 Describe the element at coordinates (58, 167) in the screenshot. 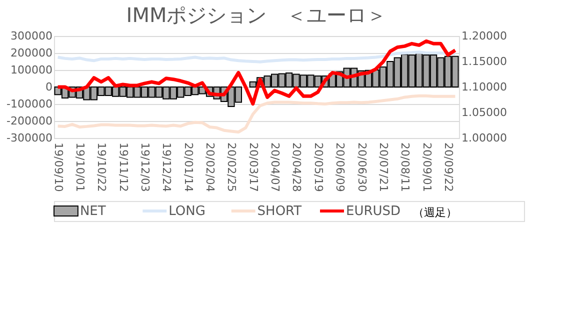

I see `x-tick-label: 19/09/10` at that location.